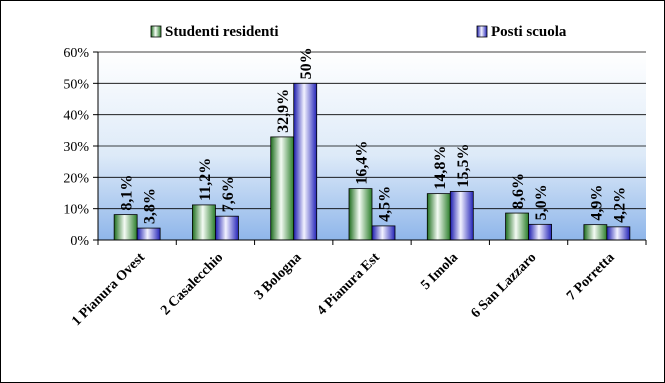 Image resolution: width=665 pixels, height=383 pixels. Describe the element at coordinates (463, 165) in the screenshot. I see `data-label-posti-scuola-5-imola: 15,5%` at that location.